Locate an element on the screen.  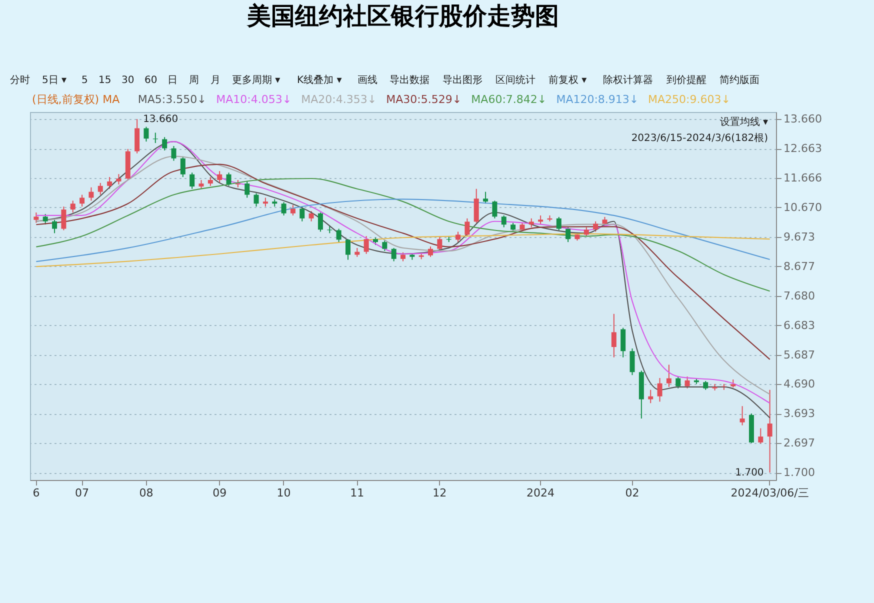
text: 5日 ▾ is located at coordinates (54, 80).